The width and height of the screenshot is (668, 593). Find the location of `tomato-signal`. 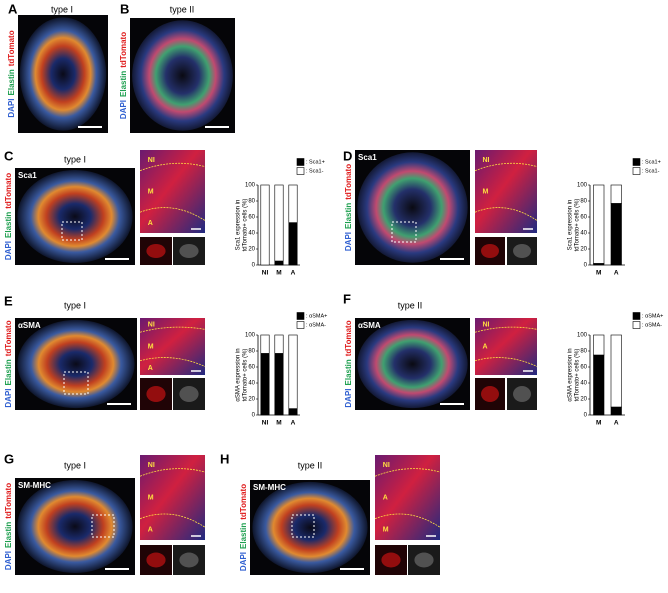

tomato-signal is located at coordinates (156, 560).